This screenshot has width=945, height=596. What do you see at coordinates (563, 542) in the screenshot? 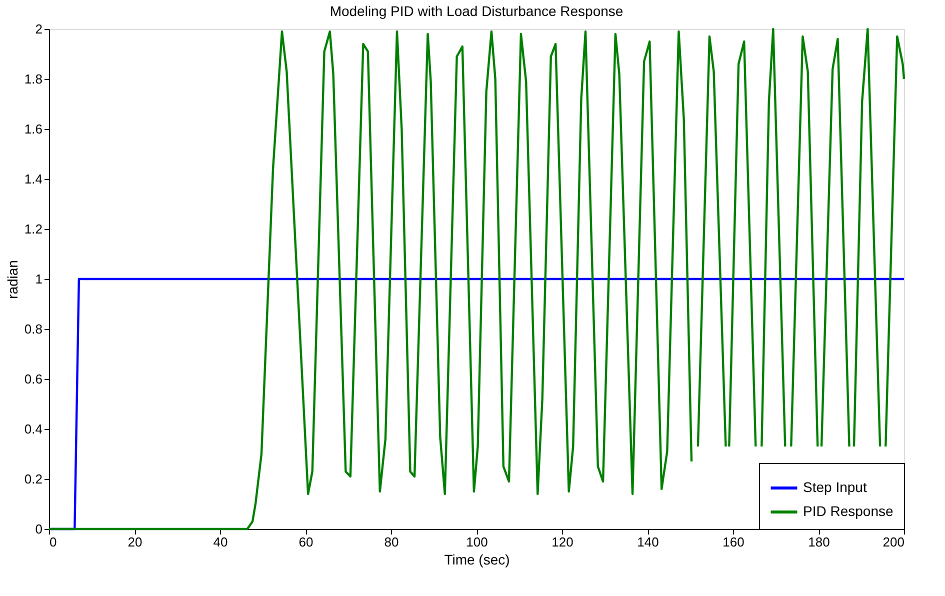
I see `x-tick-label: 120` at bounding box center [563, 542].